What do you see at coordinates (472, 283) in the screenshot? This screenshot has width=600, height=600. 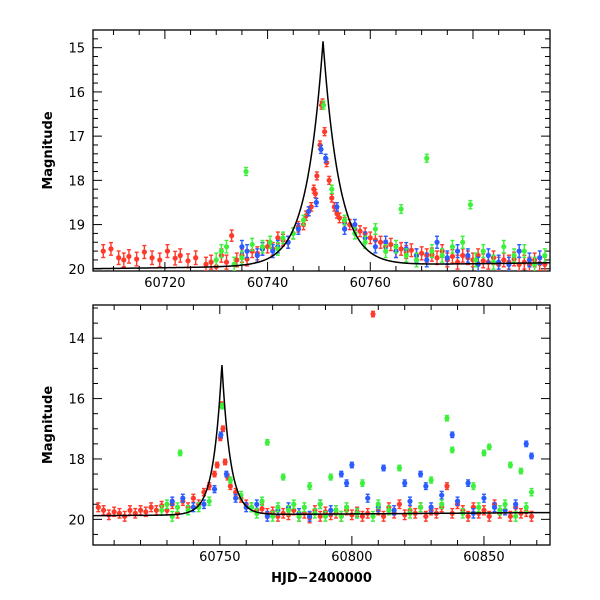 I see `x-tick-label: 60780` at bounding box center [472, 283].